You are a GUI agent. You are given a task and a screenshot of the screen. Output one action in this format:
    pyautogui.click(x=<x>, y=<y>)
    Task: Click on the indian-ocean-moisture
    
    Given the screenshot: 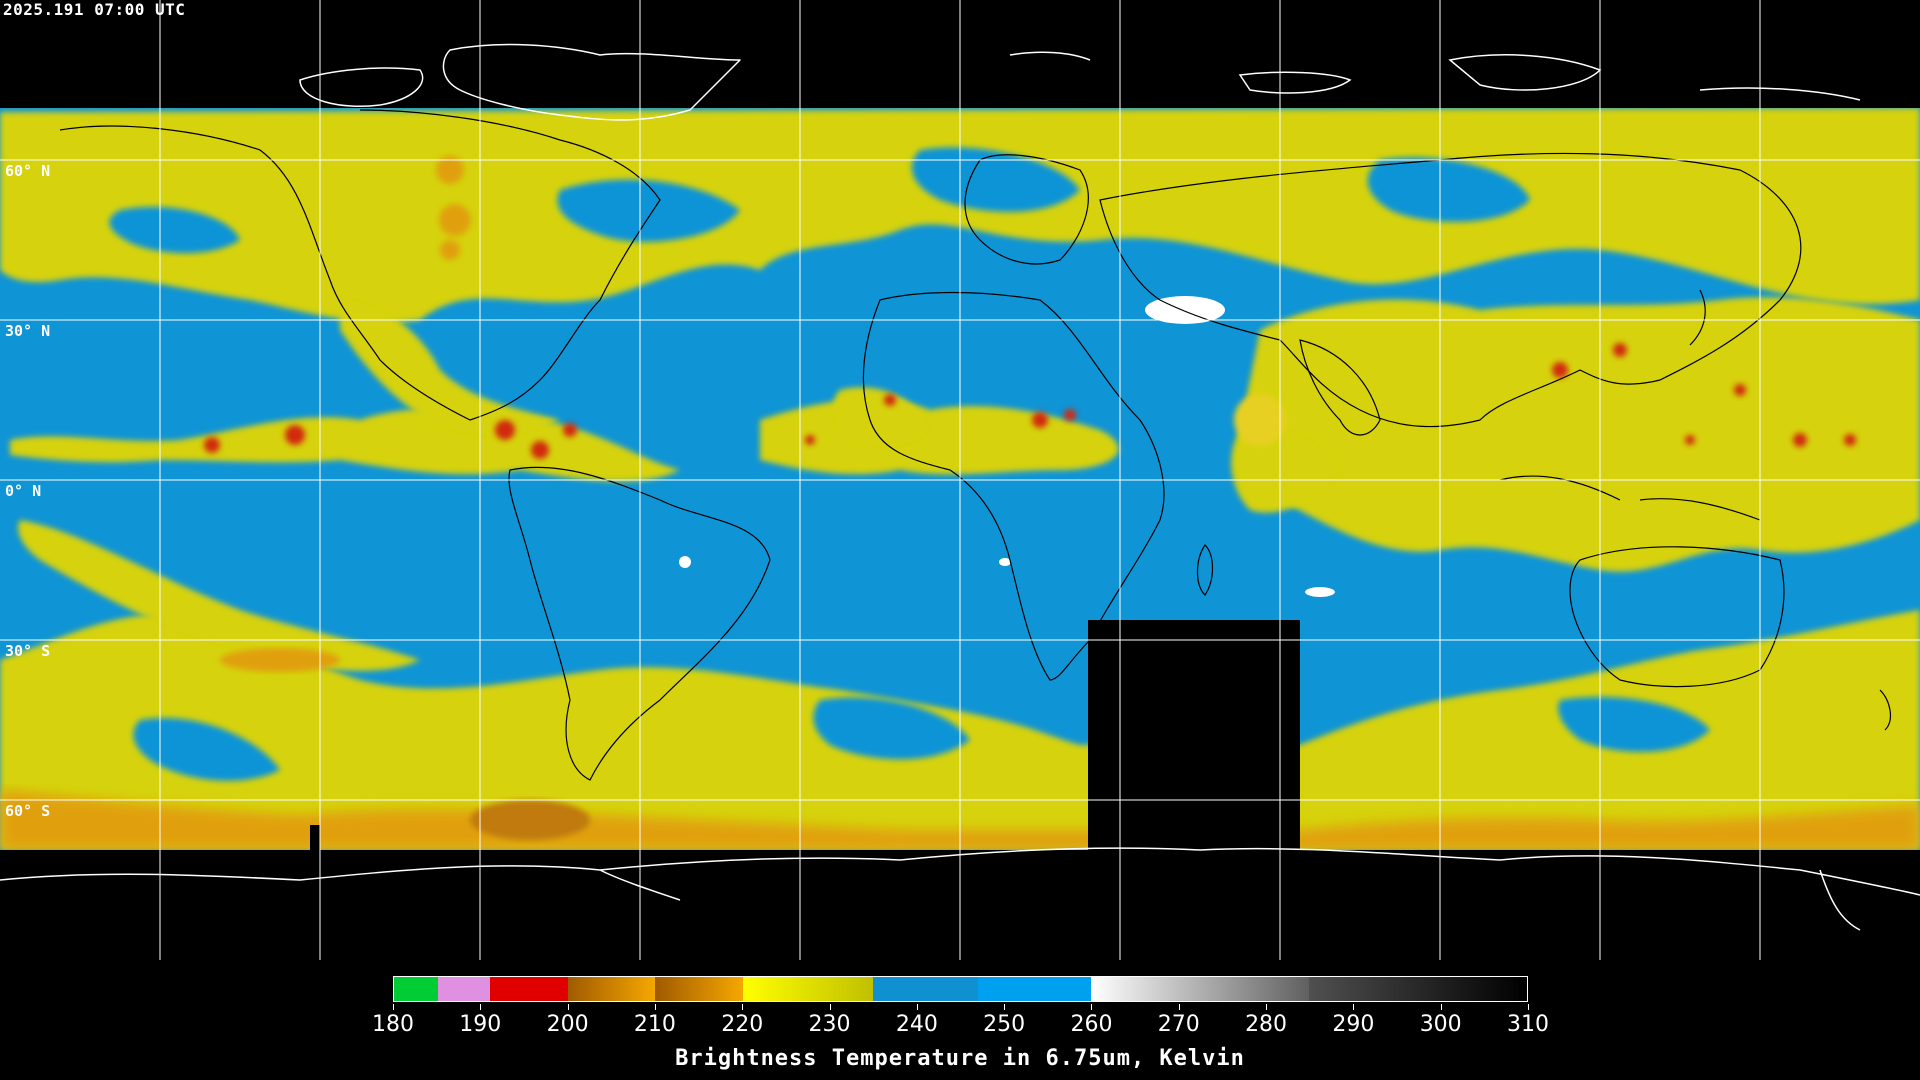 What is the action you would take?
    pyautogui.click(x=1285, y=470)
    